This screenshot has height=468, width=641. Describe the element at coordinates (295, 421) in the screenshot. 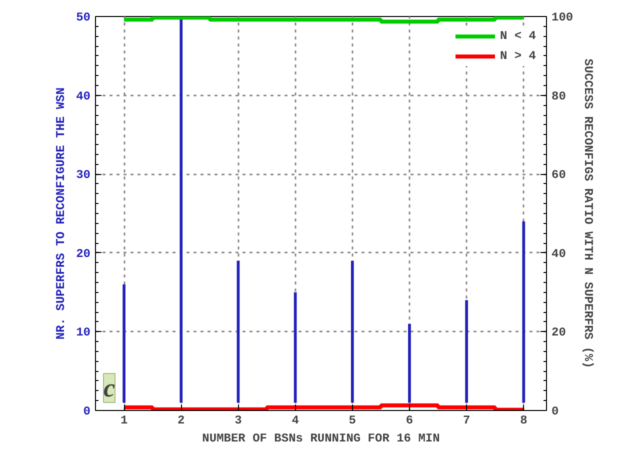

I see `x-tick-label: 4` at that location.